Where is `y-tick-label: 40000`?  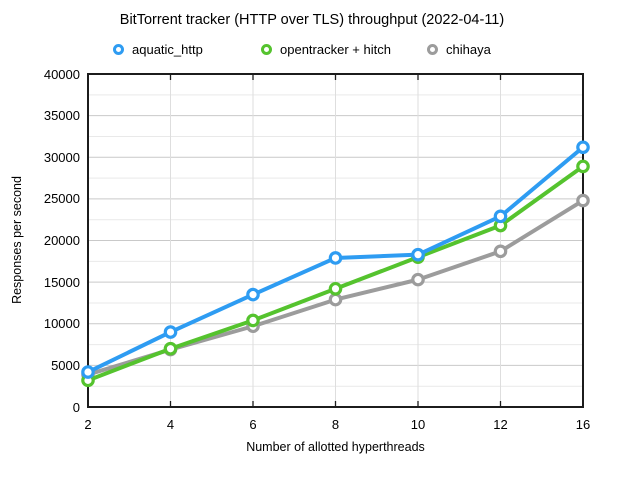
y-tick-label: 40000 is located at coordinates (61, 74).